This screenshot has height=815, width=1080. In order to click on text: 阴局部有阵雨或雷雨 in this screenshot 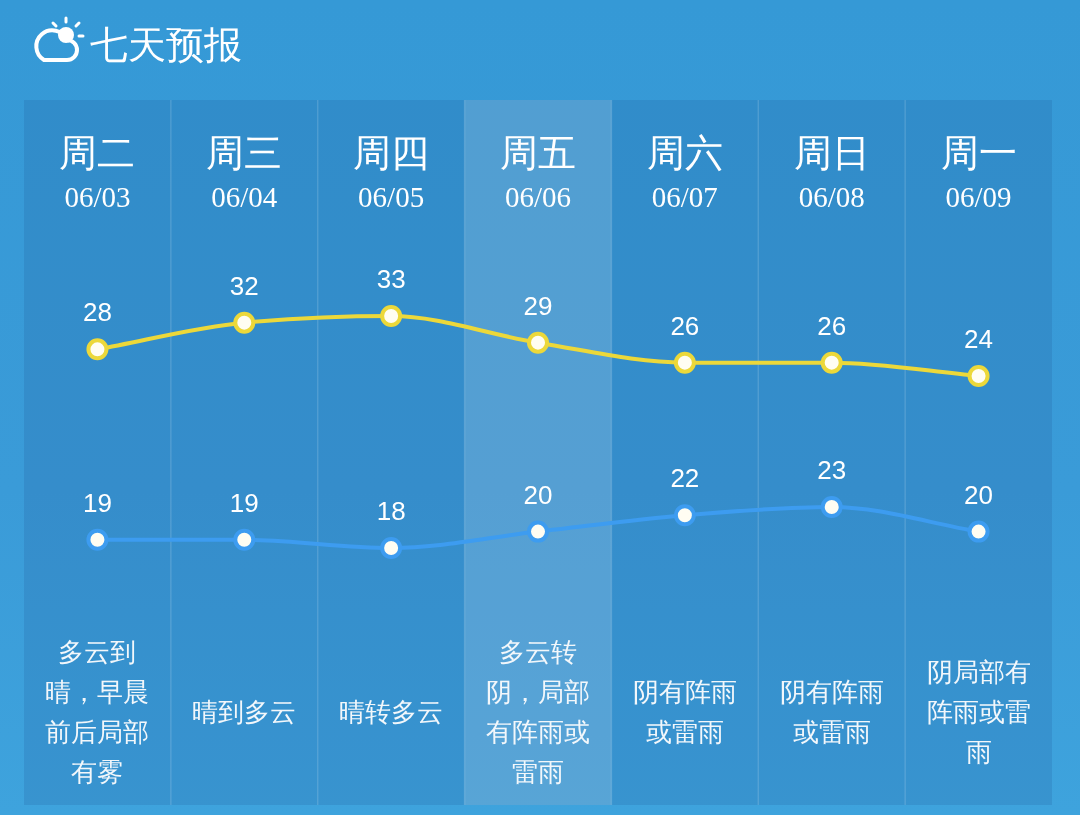, I will do `click(978, 712)`.